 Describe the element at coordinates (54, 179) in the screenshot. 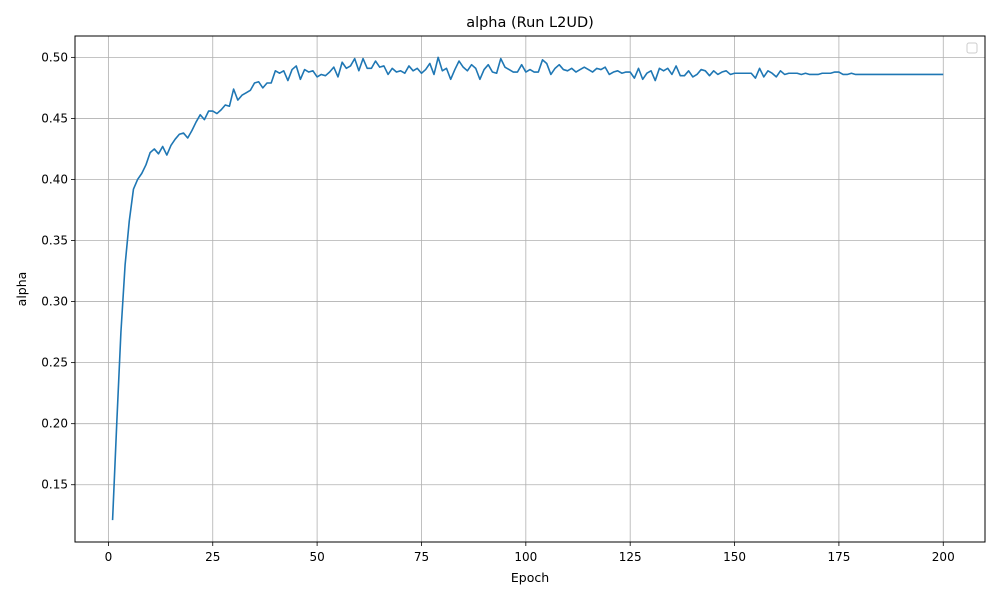

I see `y-tick-label: 0.40` at that location.